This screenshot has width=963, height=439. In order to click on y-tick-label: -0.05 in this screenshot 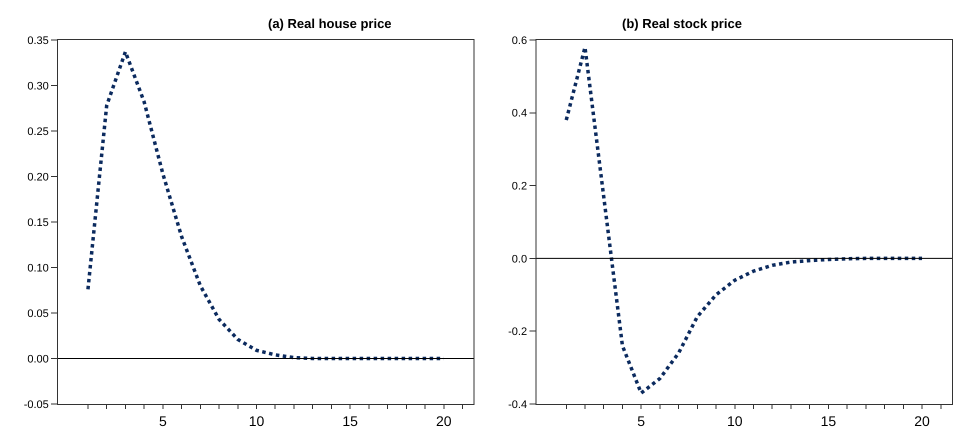, I will do `click(36, 404)`.